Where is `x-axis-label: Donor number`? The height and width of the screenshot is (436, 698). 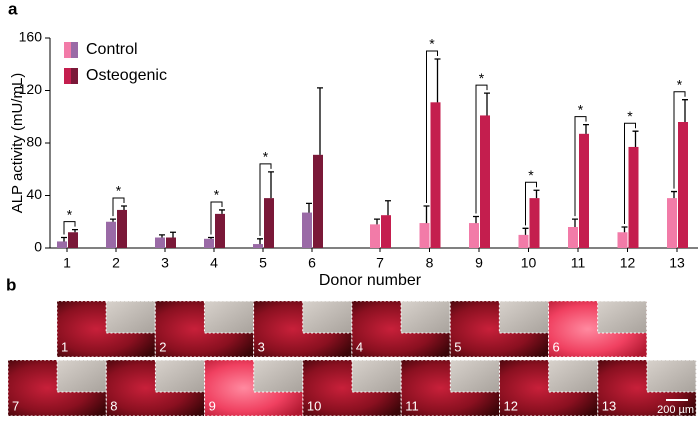 x-axis-label: Donor number is located at coordinates (370, 280).